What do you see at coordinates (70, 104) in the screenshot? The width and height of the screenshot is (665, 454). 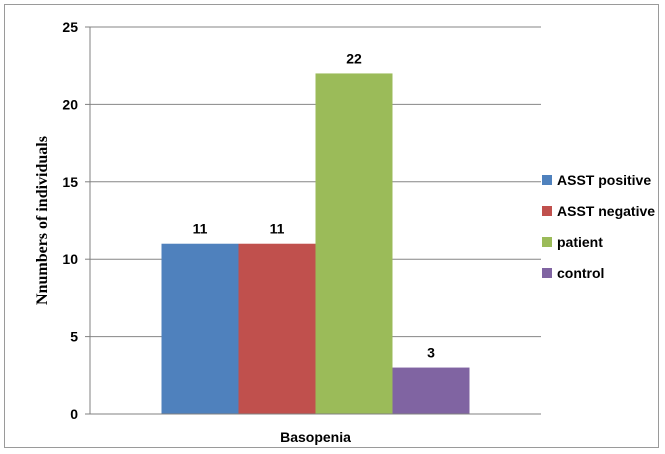 I see `y-tick-label: 20` at bounding box center [70, 104].